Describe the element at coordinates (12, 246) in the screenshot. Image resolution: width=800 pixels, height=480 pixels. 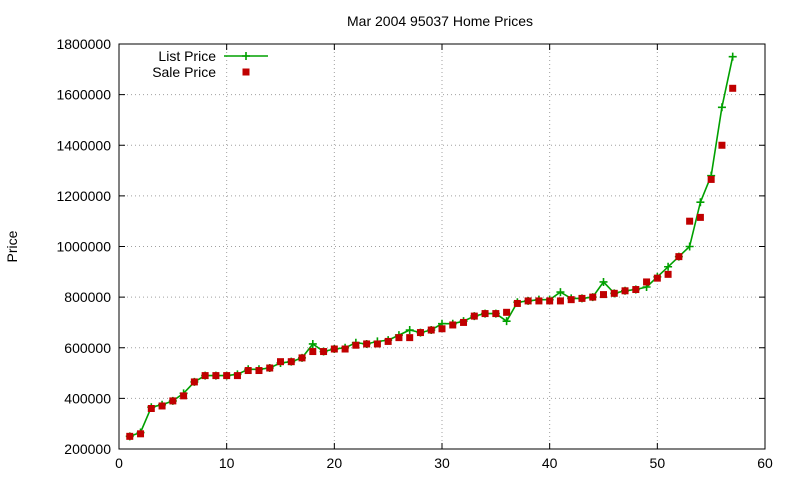
I see `y-axis-label: Price` at that location.